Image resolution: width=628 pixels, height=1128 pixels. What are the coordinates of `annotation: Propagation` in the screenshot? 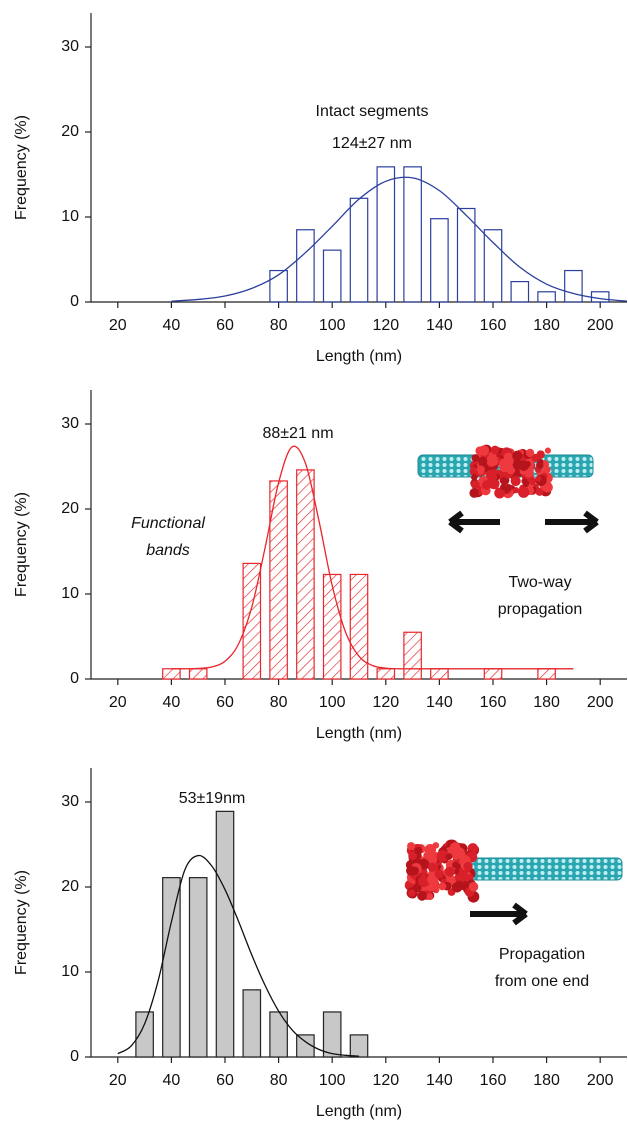 It's located at (542, 954).